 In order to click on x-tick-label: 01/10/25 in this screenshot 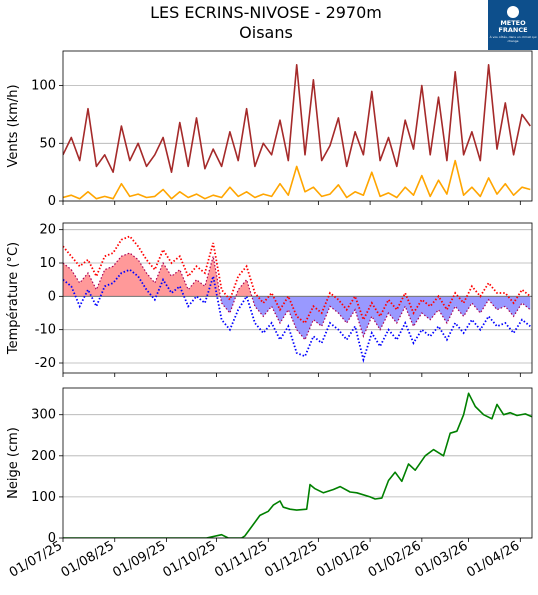, I will do `click(189, 559)`.